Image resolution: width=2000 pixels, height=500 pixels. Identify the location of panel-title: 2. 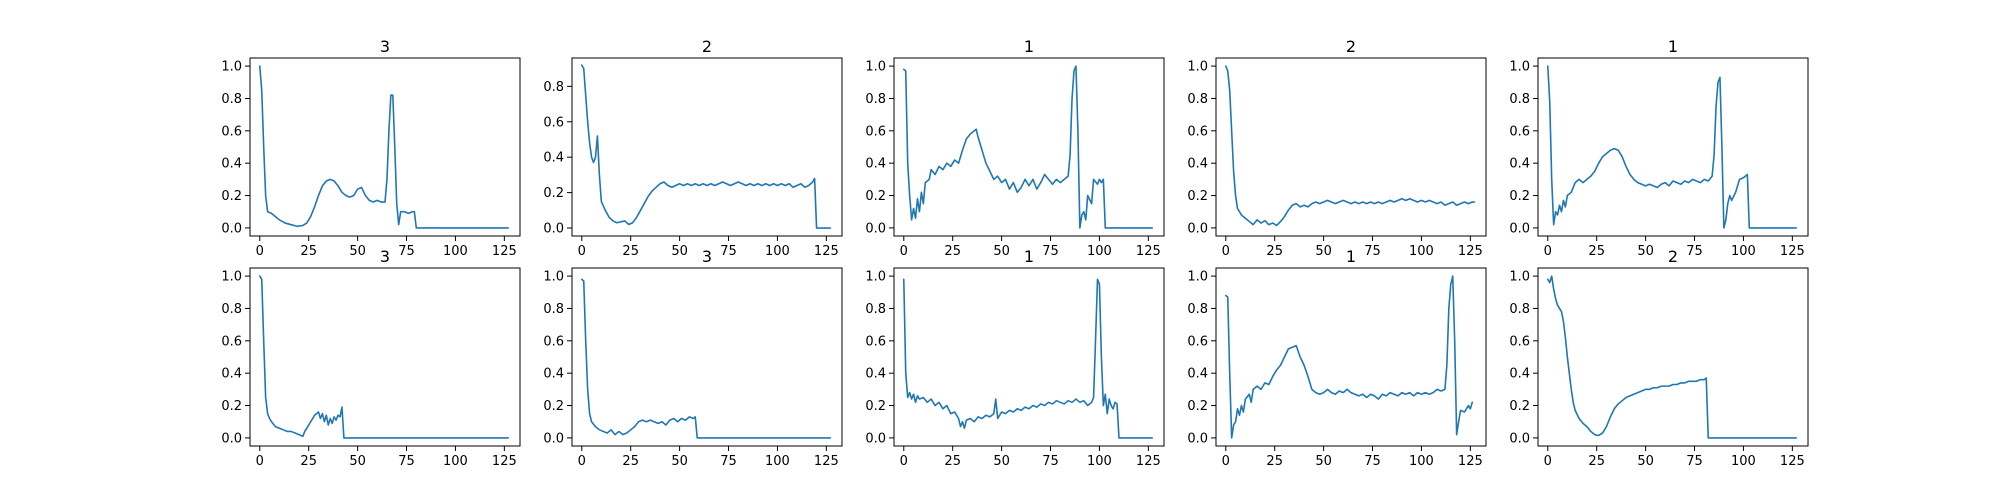
(1673, 256).